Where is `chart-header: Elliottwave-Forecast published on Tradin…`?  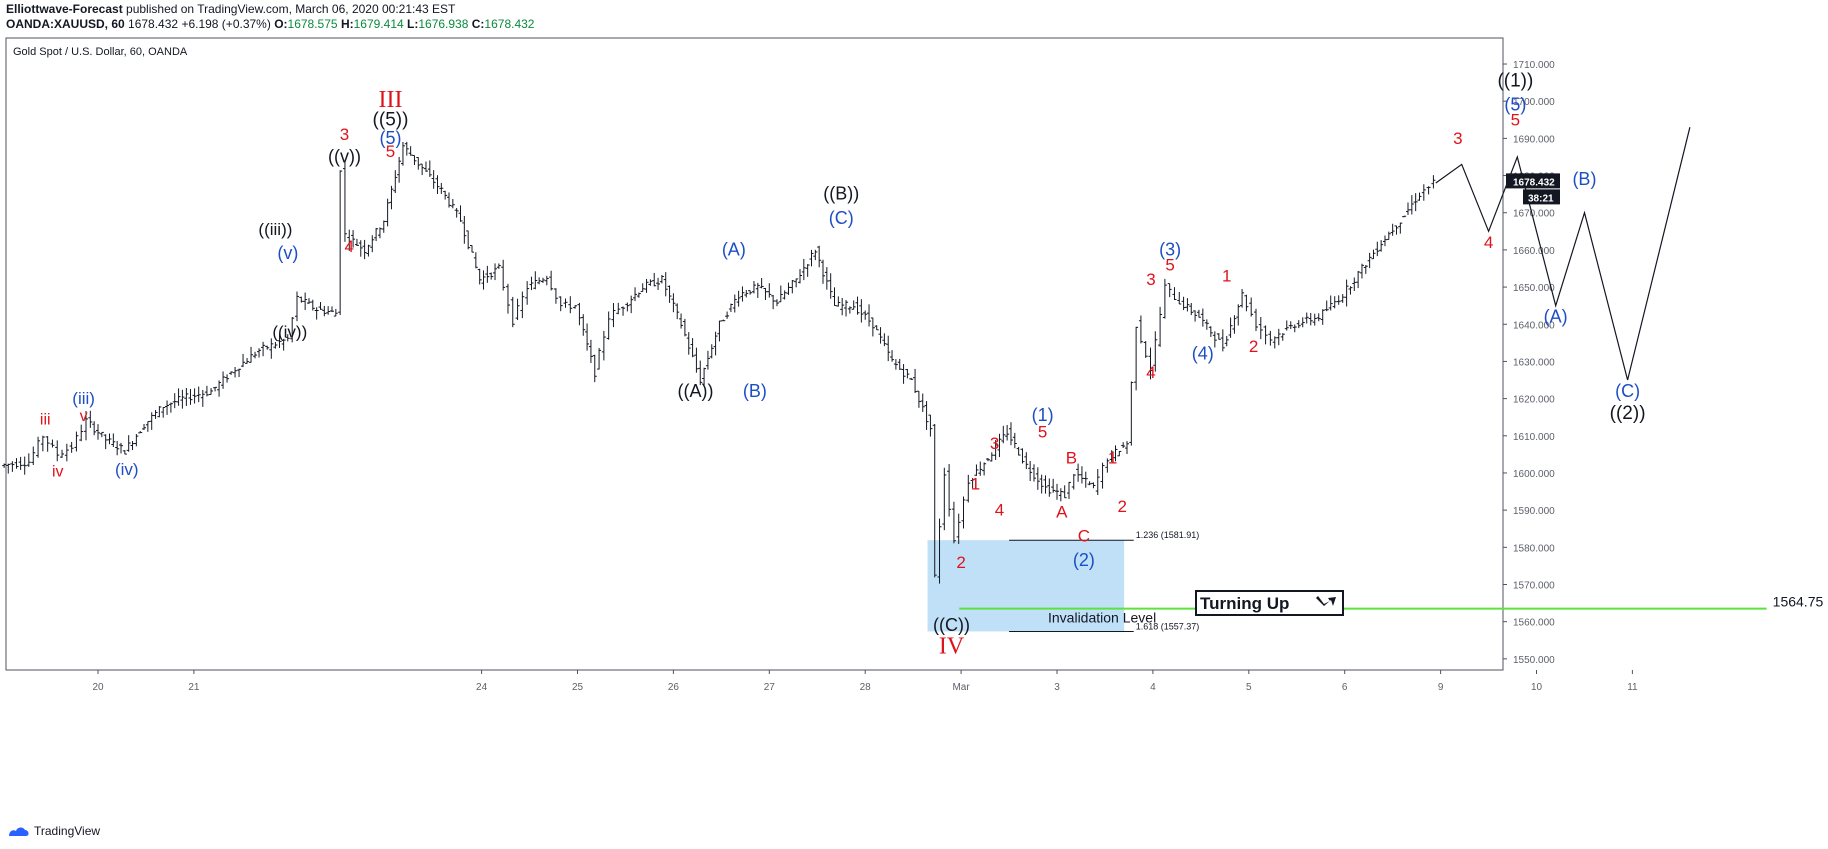
chart-header: Elliottwave-Forecast published on Tradin… is located at coordinates (270, 17).